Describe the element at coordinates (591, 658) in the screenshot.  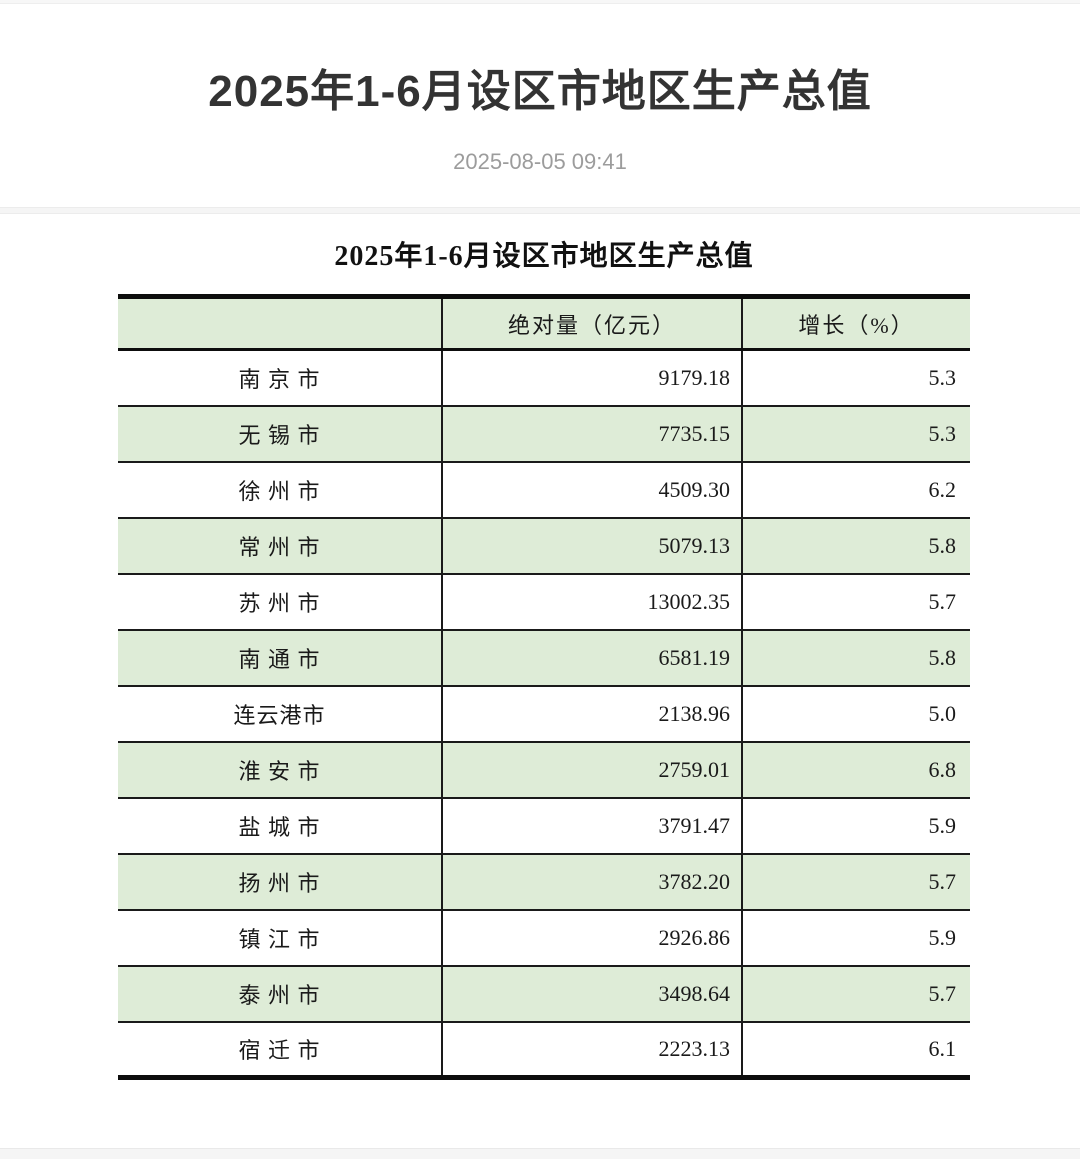
I see `value-cell: 6581.19` at that location.